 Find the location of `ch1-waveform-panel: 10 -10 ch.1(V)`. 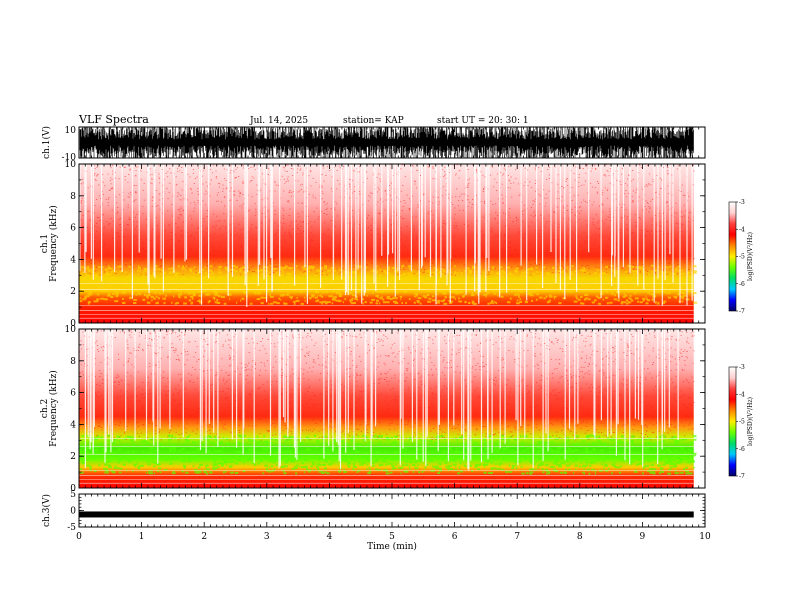

ch1-waveform-panel: 10 -10 ch.1(V) is located at coordinates (373, 144).